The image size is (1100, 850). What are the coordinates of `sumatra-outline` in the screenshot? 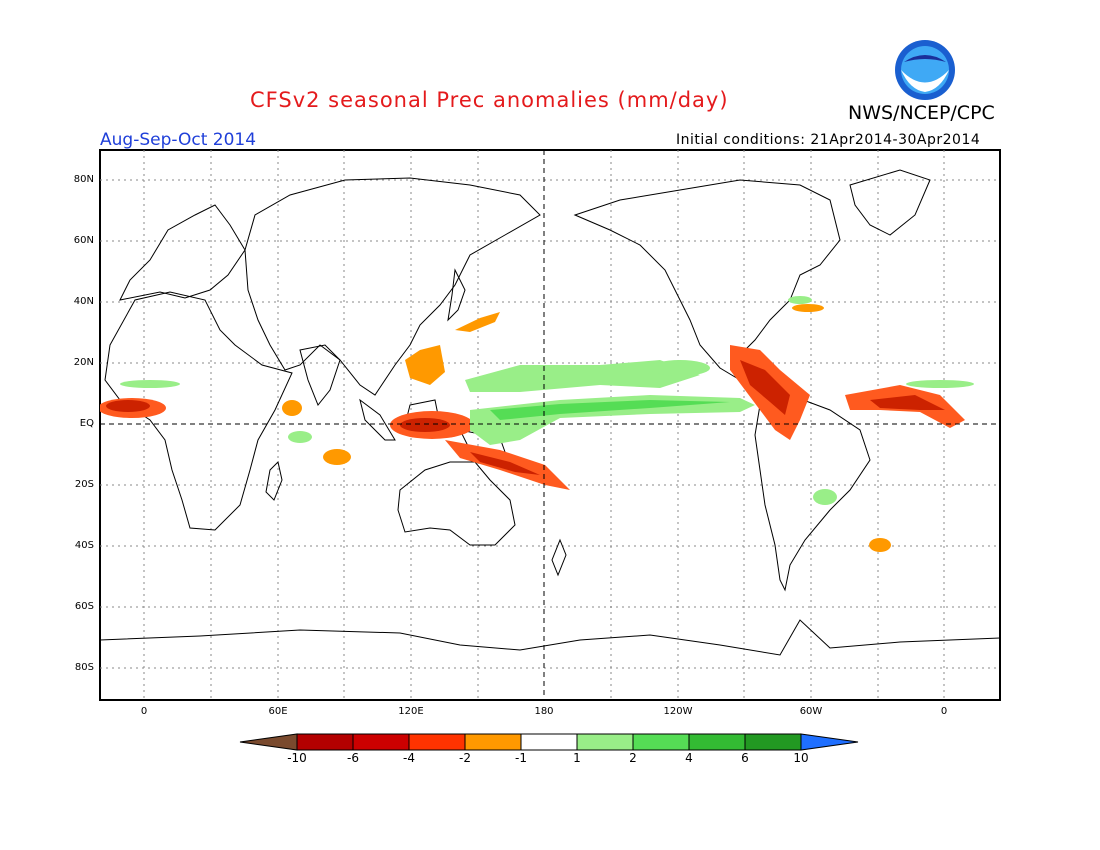 It's located at (377, 419).